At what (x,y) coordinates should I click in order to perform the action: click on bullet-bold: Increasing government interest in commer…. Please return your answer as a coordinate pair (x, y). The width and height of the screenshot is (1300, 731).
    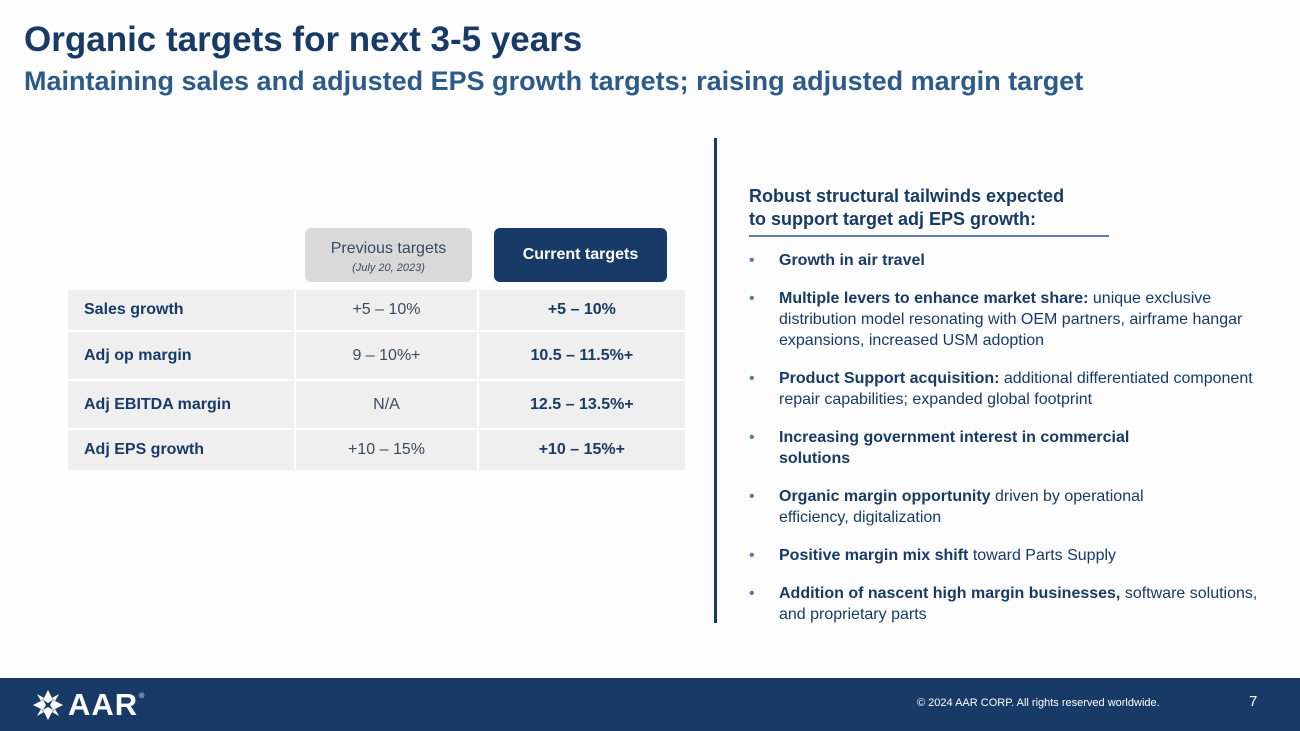
    Looking at the image, I should click on (954, 448).